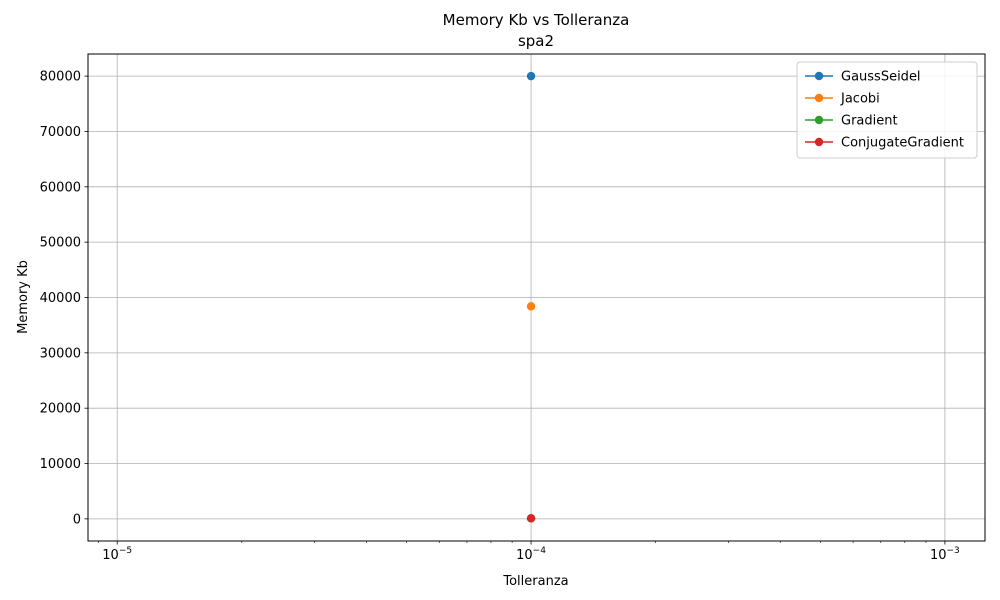  What do you see at coordinates (60, 243) in the screenshot?
I see `y-tick-label: 50000` at bounding box center [60, 243].